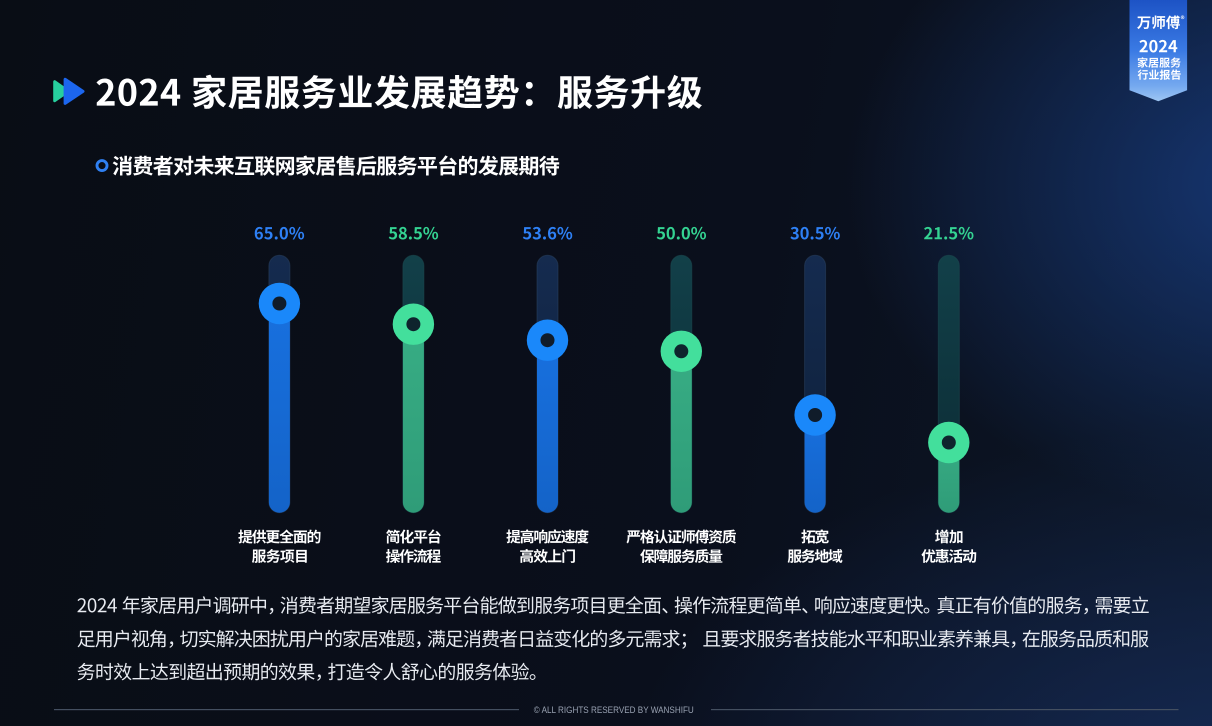 The width and height of the screenshot is (1212, 726). What do you see at coordinates (614, 710) in the screenshot?
I see `svg-text:© ALL RIGHTS RESERVED BY WANSH: © ALL RIGHTS RESERVED BY WANSHIFU` at bounding box center [614, 710].